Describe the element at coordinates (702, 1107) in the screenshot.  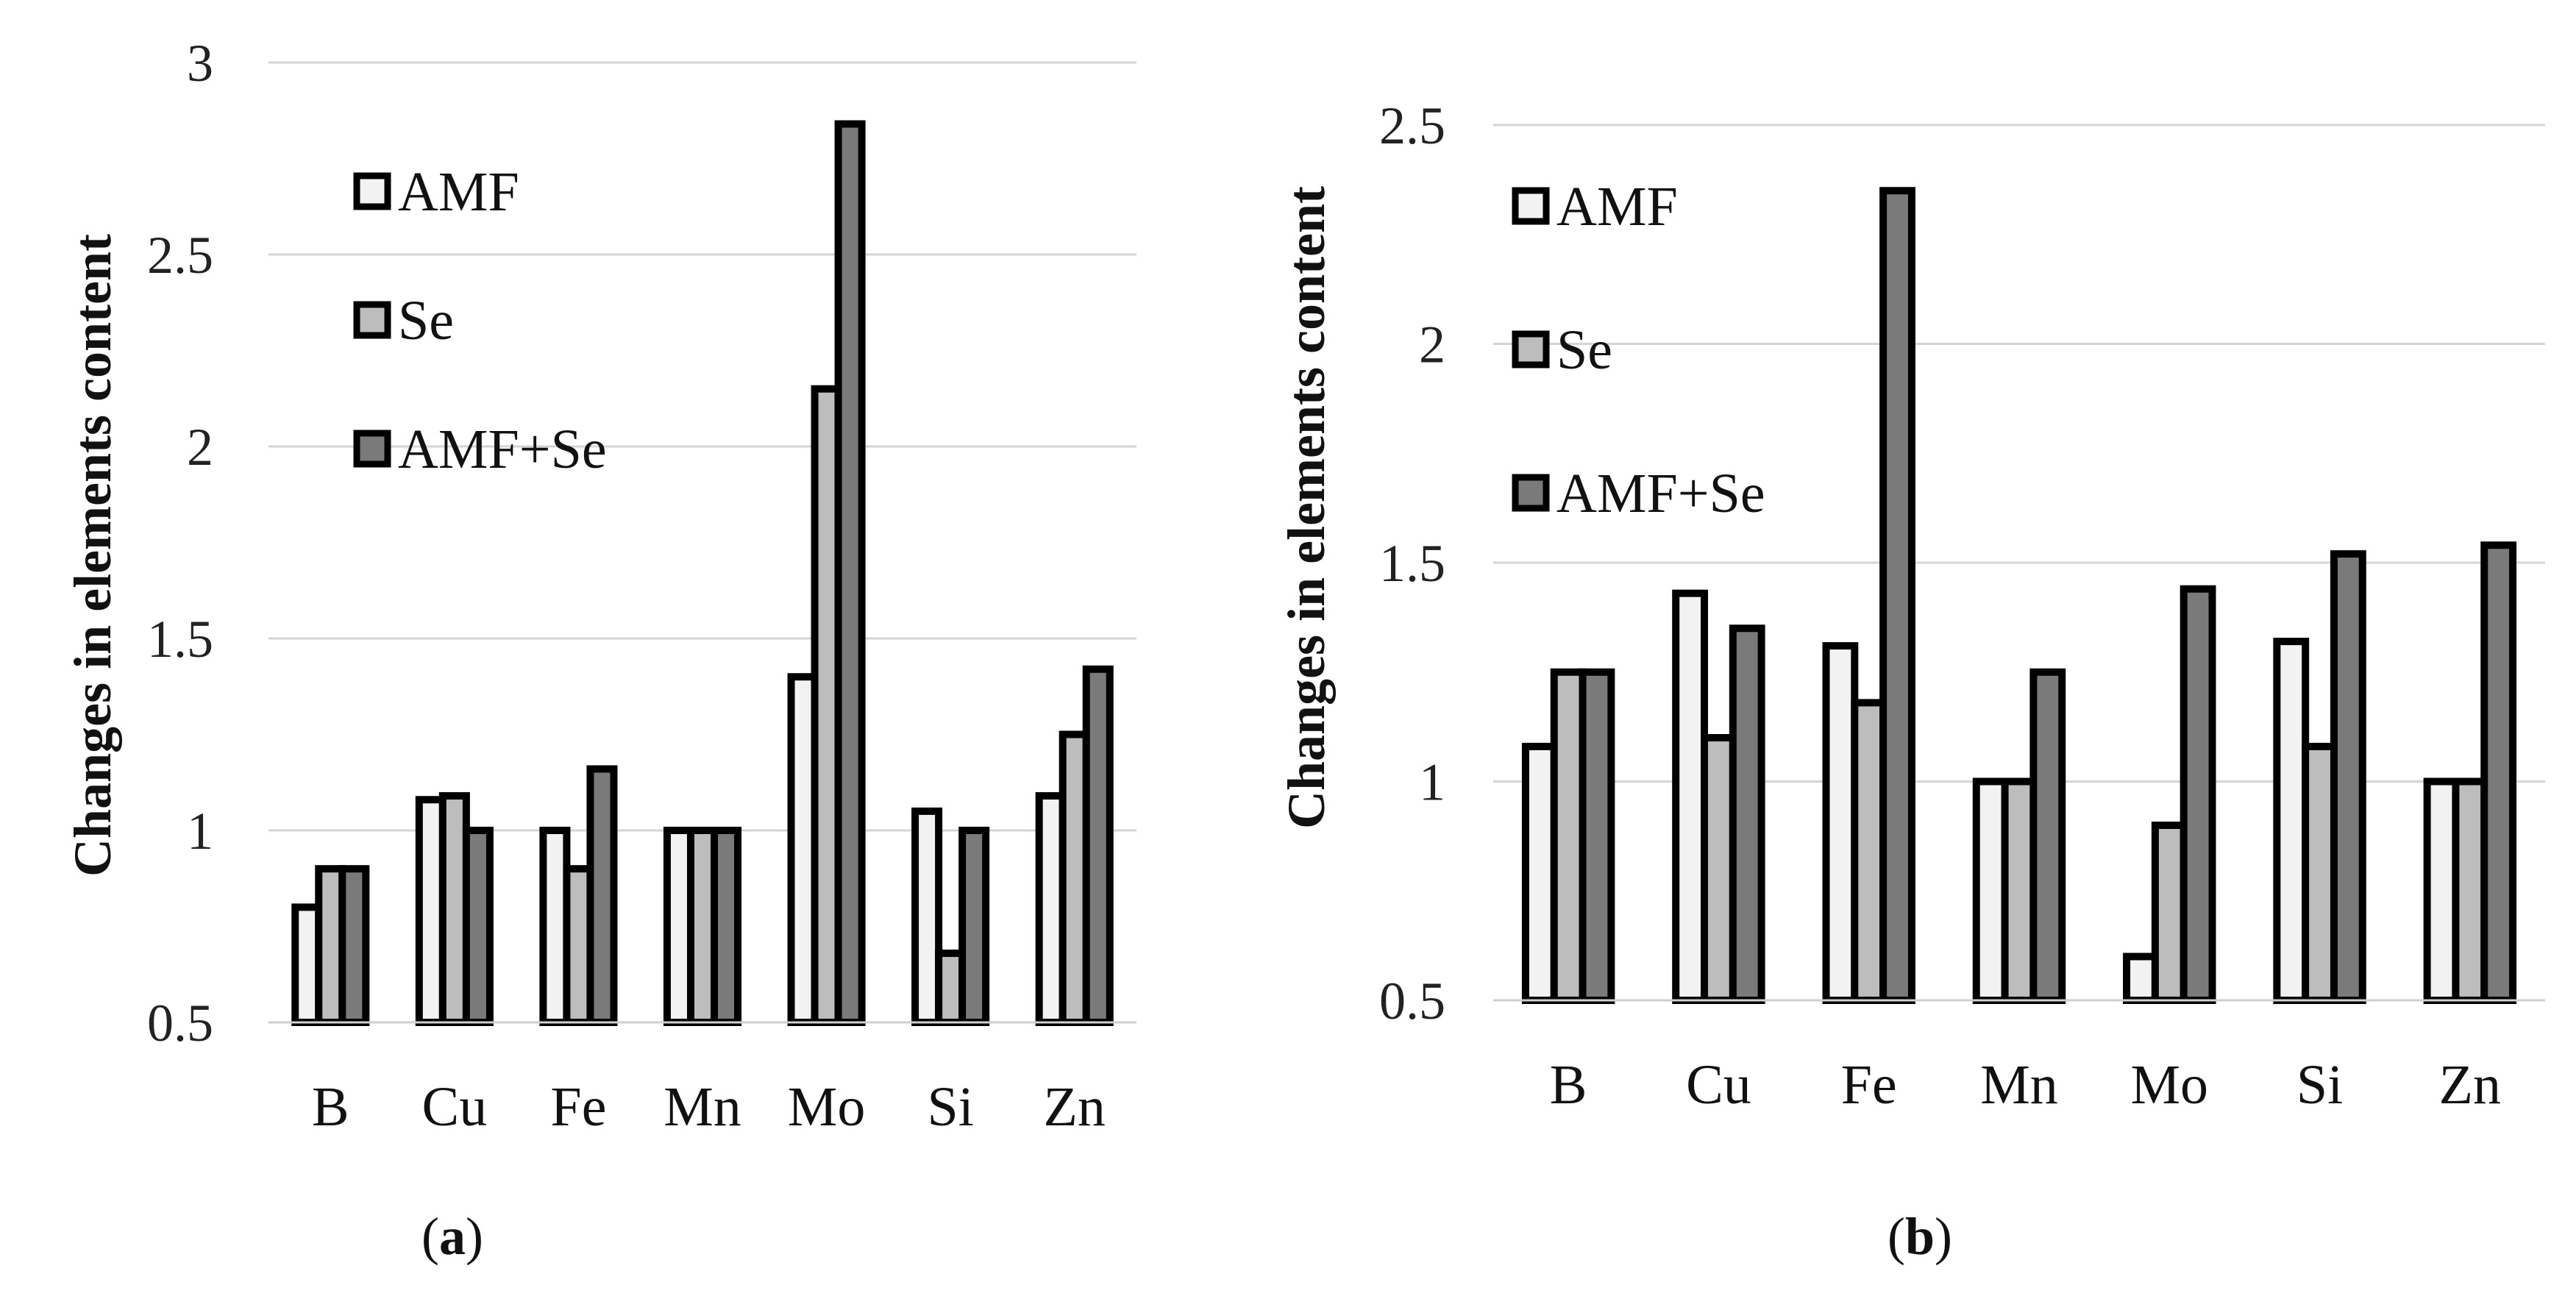
I see `chart-a-category-label: Mn` at that location.